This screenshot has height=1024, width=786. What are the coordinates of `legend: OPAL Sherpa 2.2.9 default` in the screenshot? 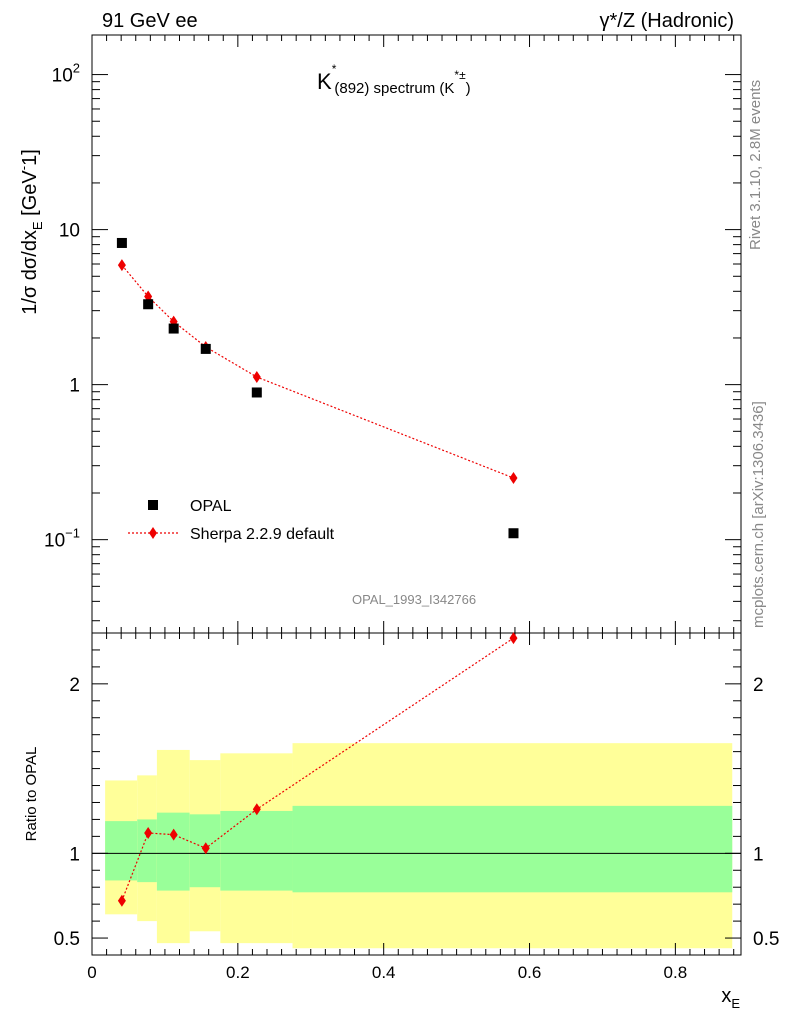 It's located at (231, 520).